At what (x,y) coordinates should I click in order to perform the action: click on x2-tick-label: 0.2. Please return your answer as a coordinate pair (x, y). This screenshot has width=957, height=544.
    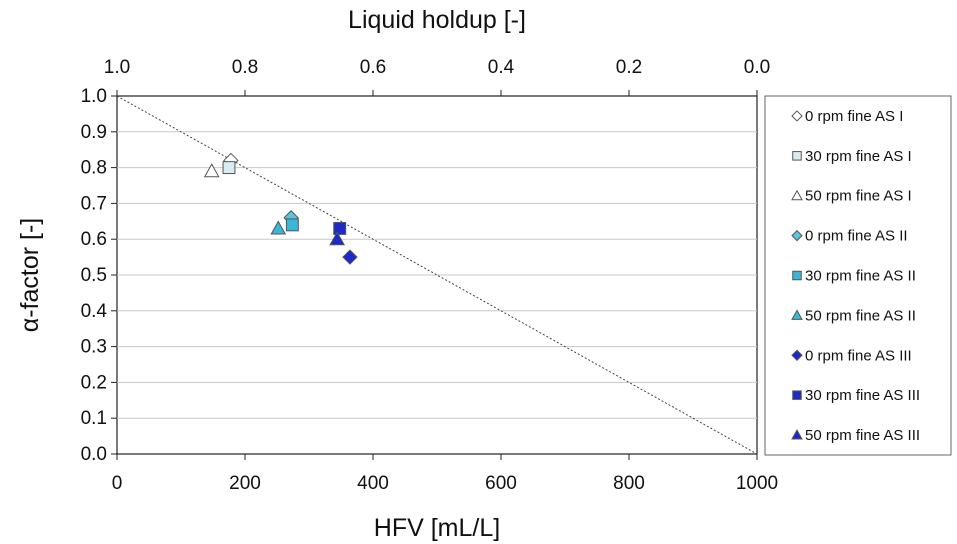
    Looking at the image, I should click on (629, 67).